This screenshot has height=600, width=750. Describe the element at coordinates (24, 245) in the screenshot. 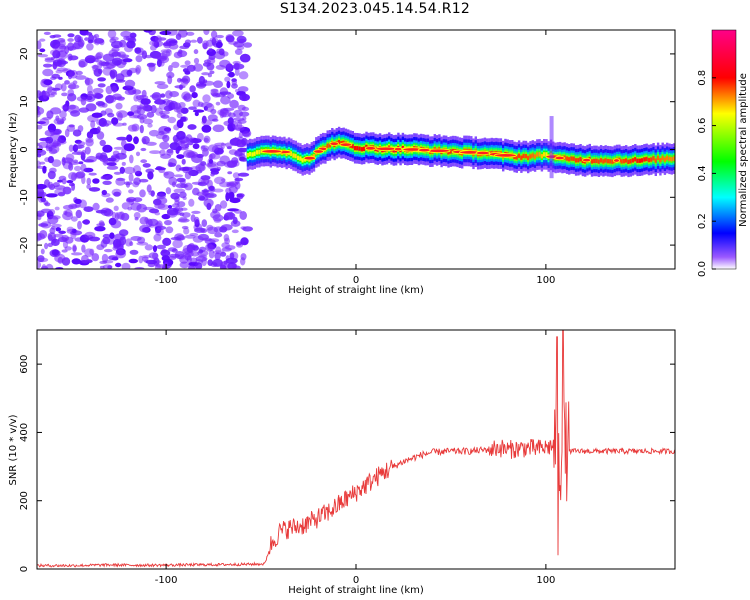

I see `y-tick-label: -20` at that location.